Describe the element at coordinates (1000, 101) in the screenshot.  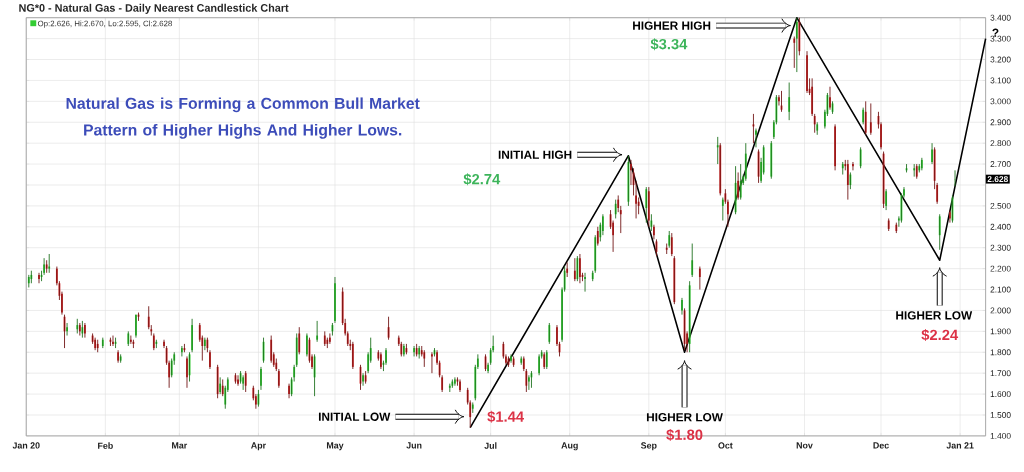
I see `y-tick-label: 3.000` at that location.